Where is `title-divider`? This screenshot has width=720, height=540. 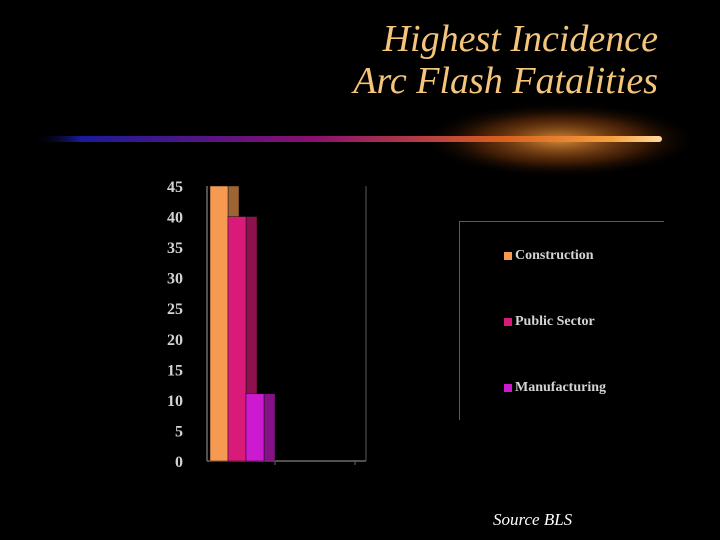 title-divider is located at coordinates (365, 140).